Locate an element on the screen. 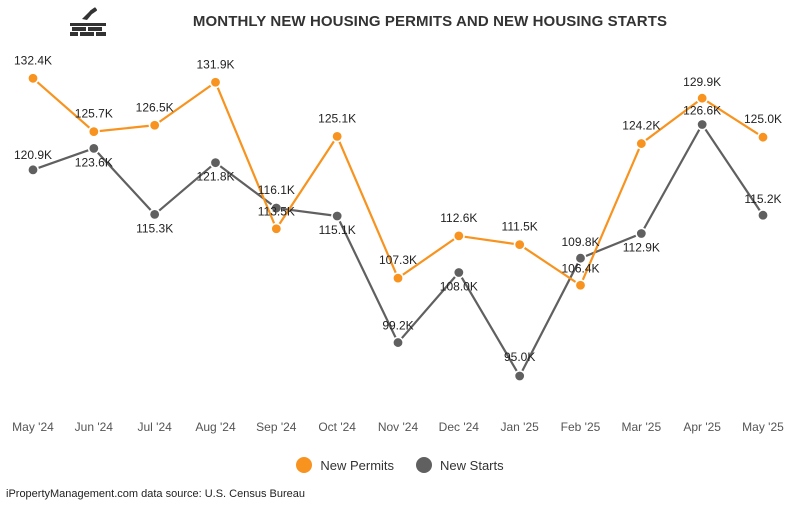 The width and height of the screenshot is (800, 507). data-label-starts: 123.6K is located at coordinates (94, 162).